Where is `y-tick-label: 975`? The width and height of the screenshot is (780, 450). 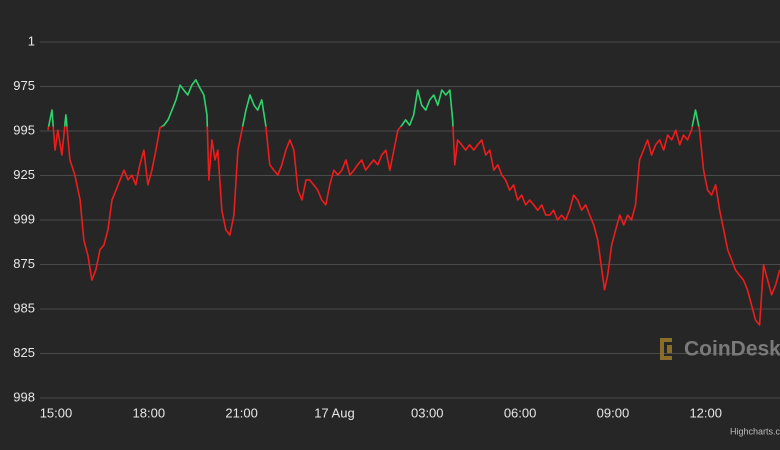 y-tick-label: 975 is located at coordinates (24, 85).